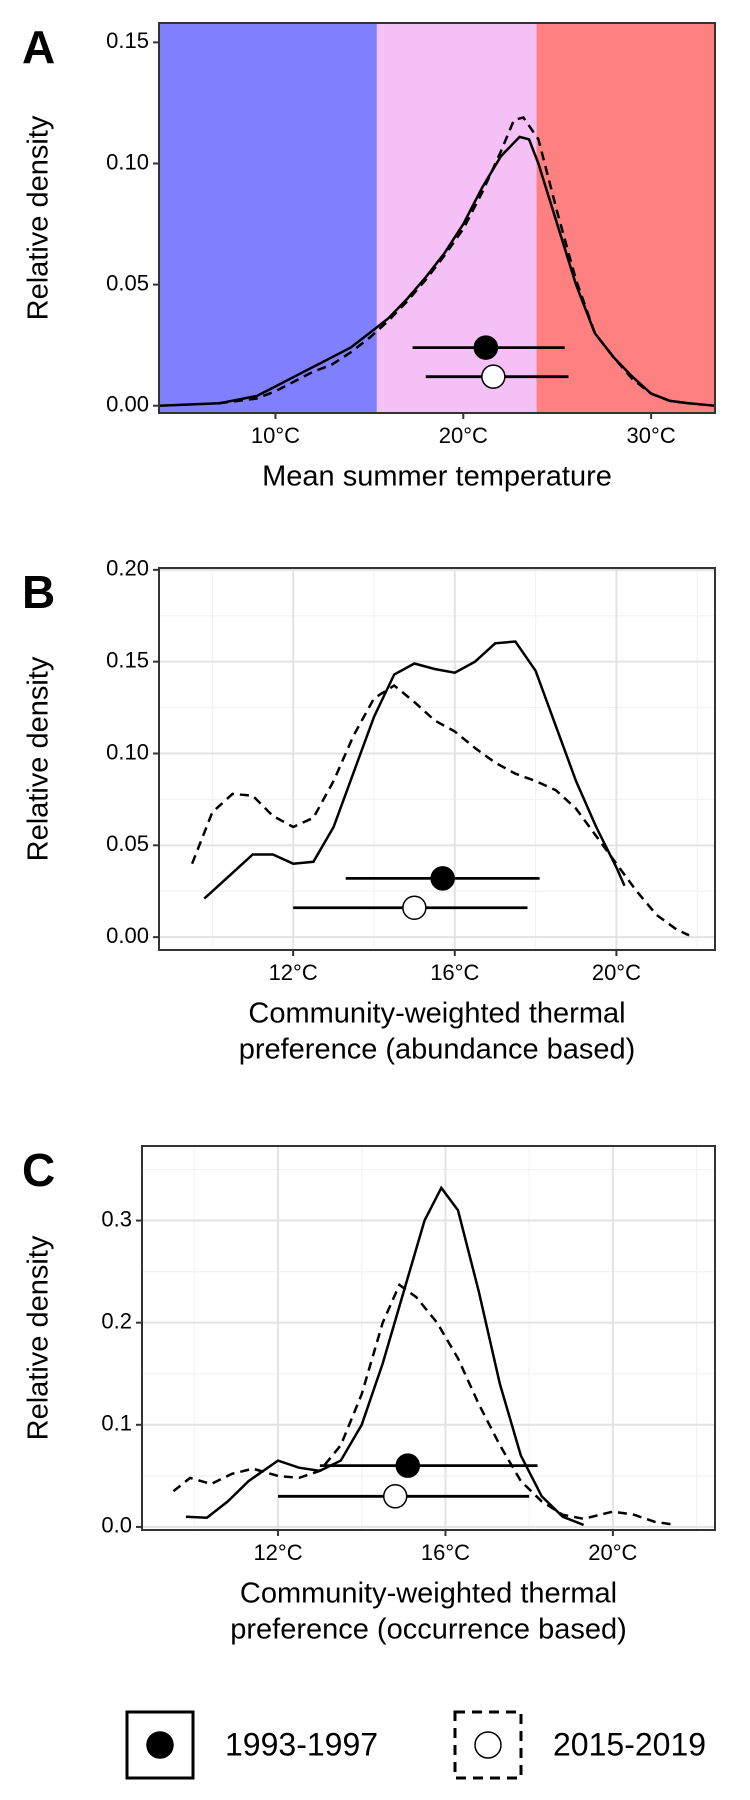  Describe the element at coordinates (437, 477) in the screenshot. I see `x-axis-label: Mean summer temperature` at that location.